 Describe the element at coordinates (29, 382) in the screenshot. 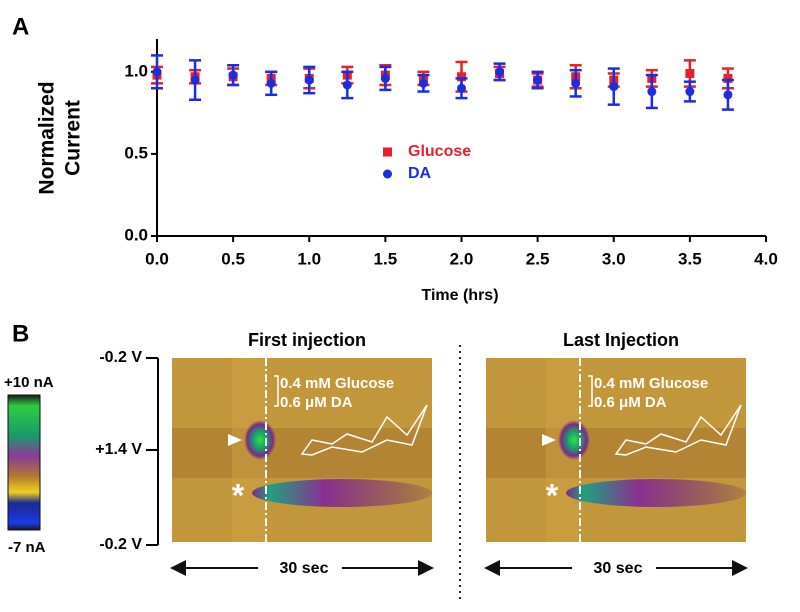

I see `colorbar-label: +10 nA` at that location.